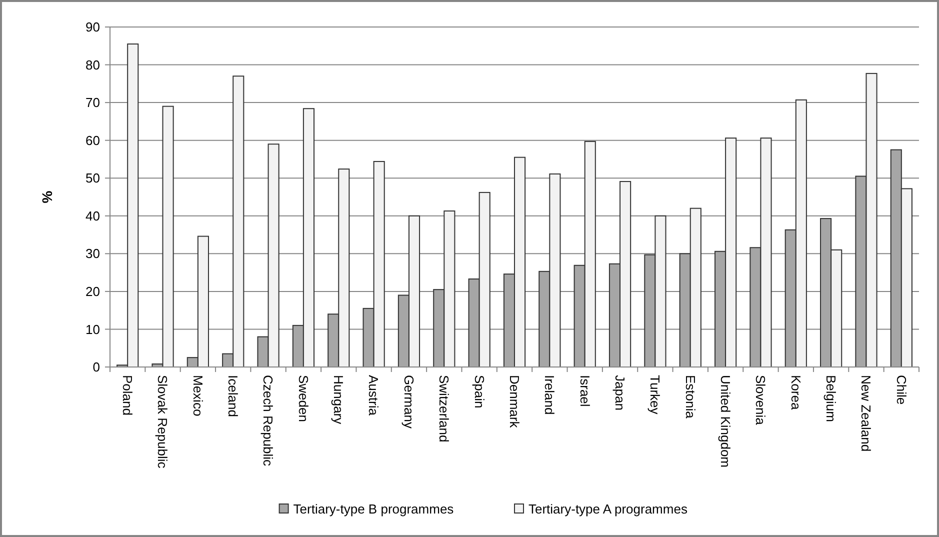 Image resolution: width=939 pixels, height=537 pixels. Describe the element at coordinates (93, 140) in the screenshot. I see `y-tick-label: 60` at that location.